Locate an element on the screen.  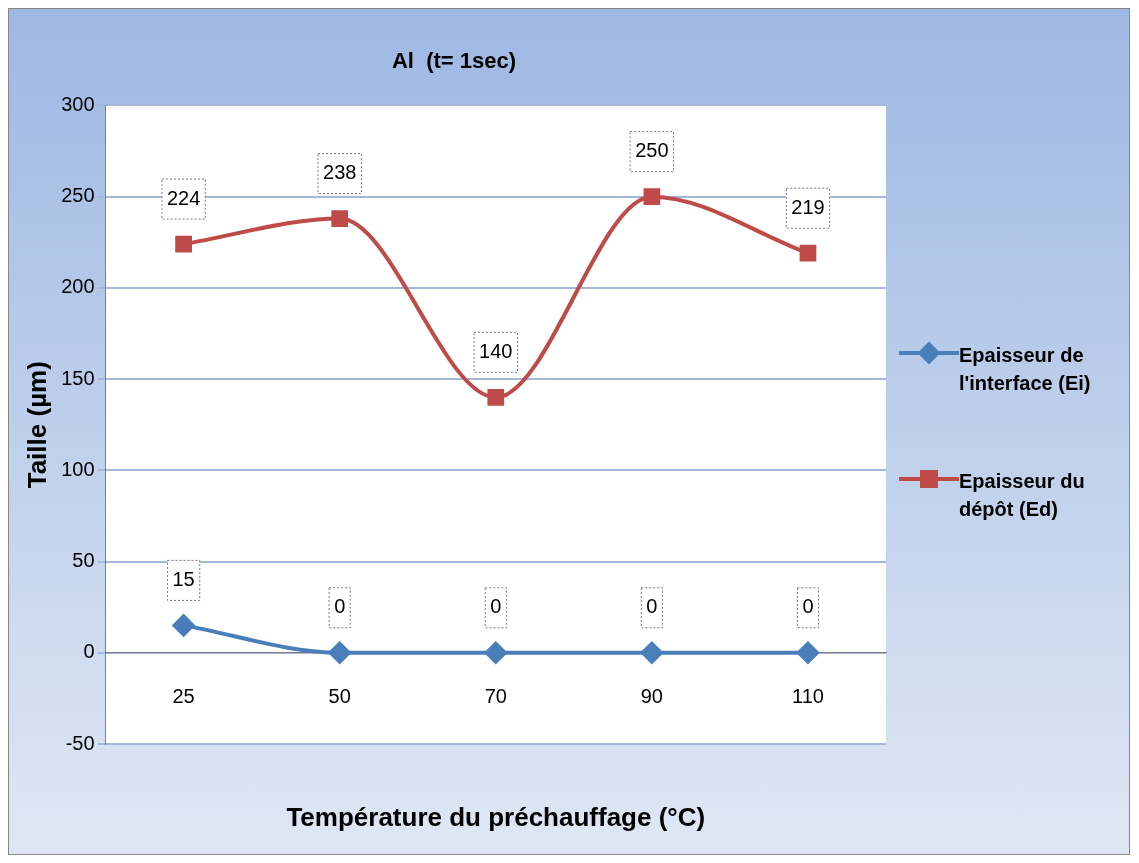
y-tick-label: 0 is located at coordinates (89, 651).